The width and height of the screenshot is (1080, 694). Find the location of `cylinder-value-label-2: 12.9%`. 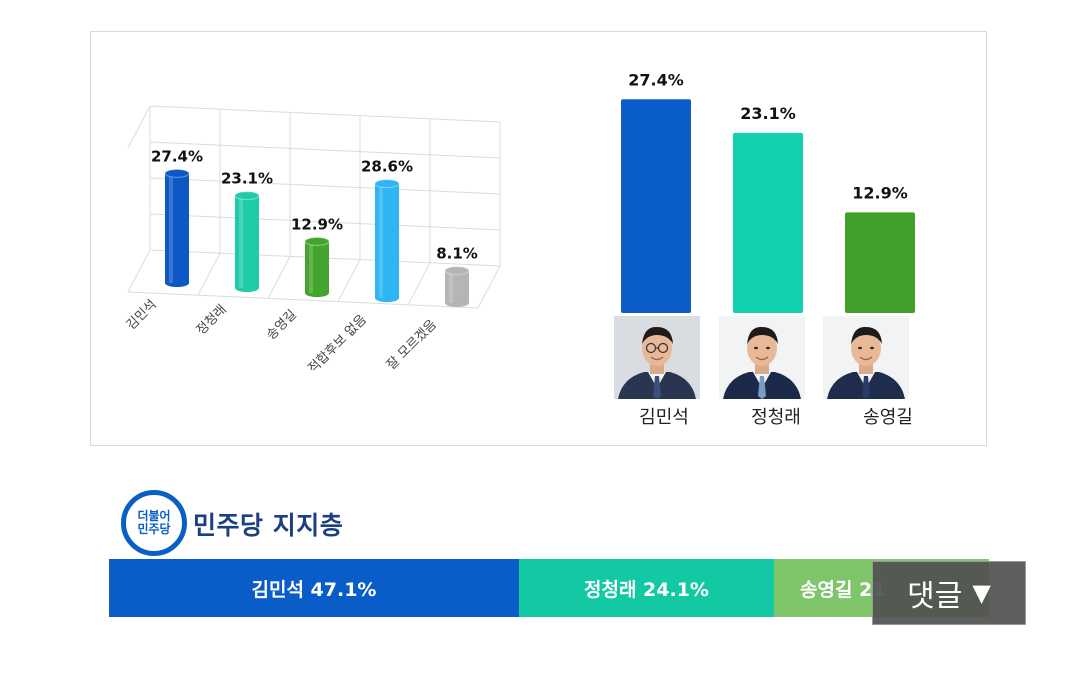

cylinder-value-label-2: 12.9% is located at coordinates (317, 224).